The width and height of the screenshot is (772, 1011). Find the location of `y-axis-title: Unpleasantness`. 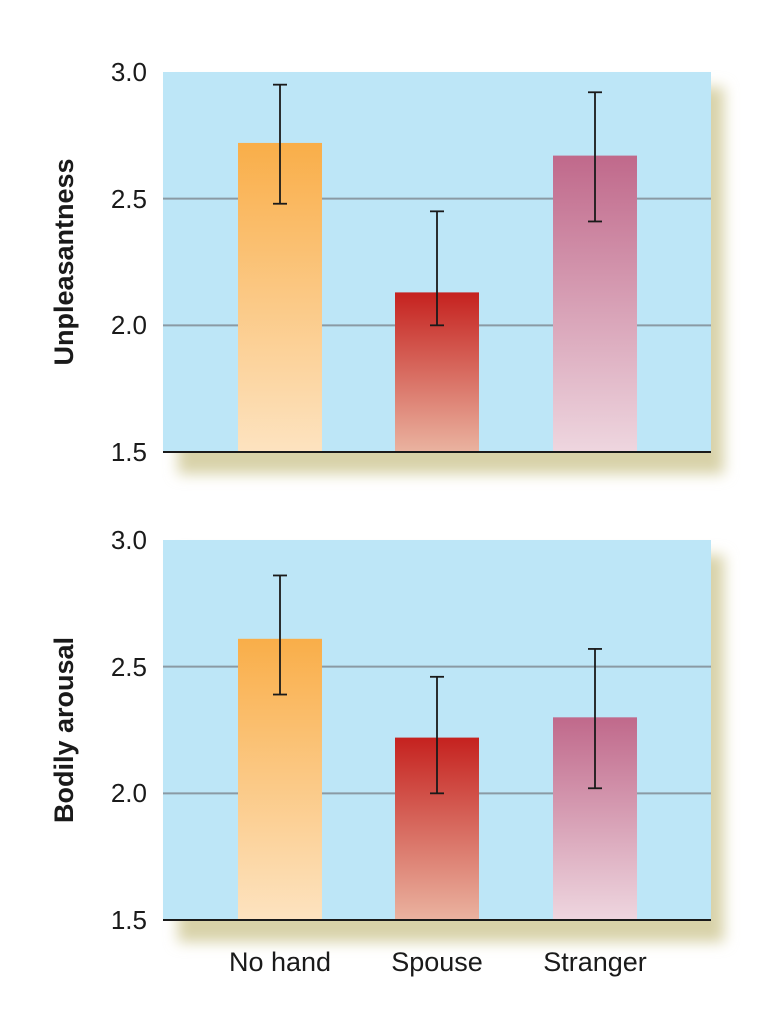

y-axis-title: Unpleasantness is located at coordinates (64, 261).